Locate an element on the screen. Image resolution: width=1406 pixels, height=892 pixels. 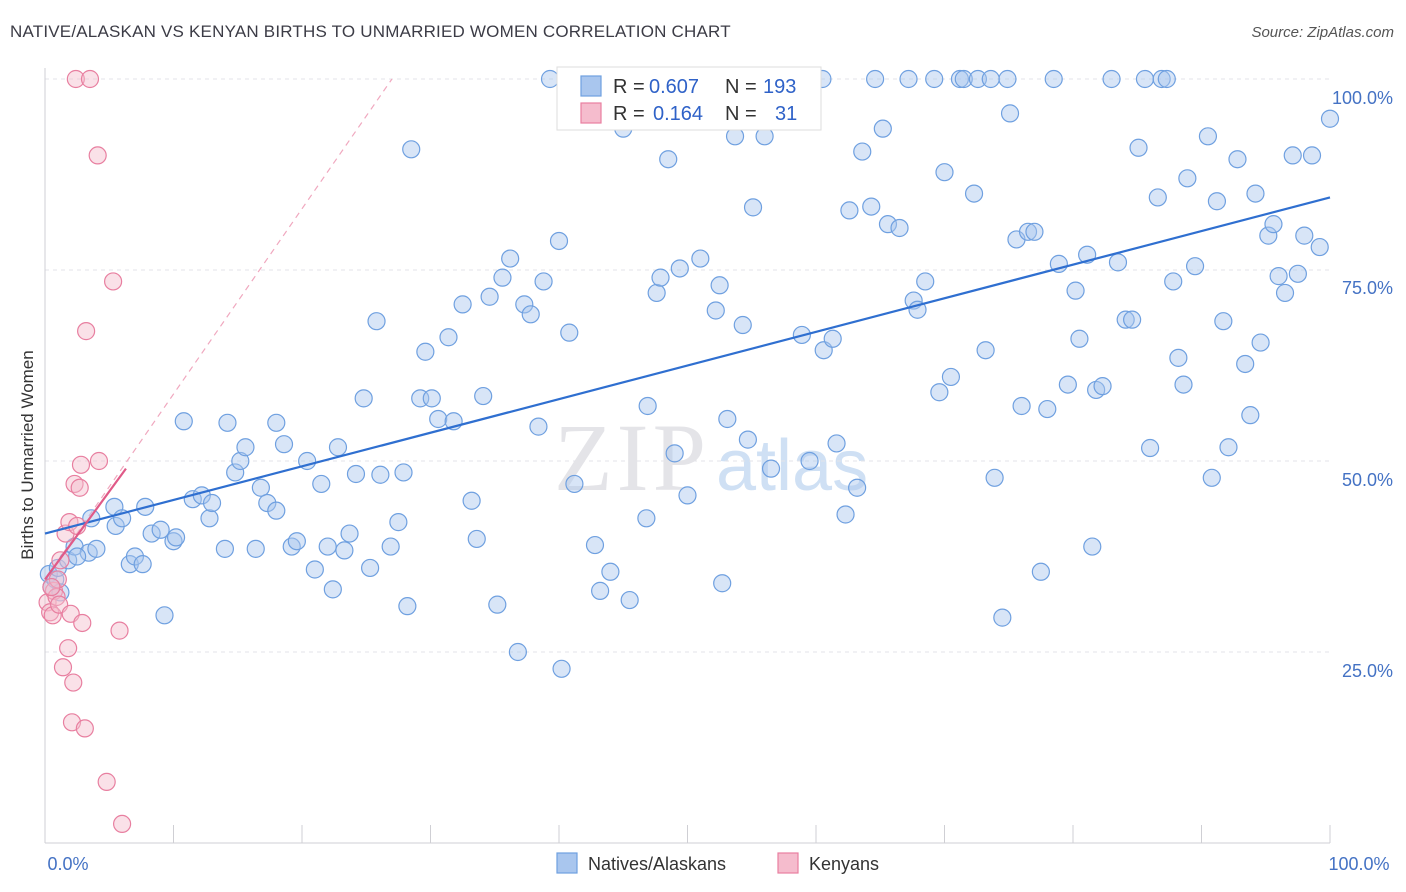
source-label: Source: ZipAtlas.com is located at coordinates (1322, 32).